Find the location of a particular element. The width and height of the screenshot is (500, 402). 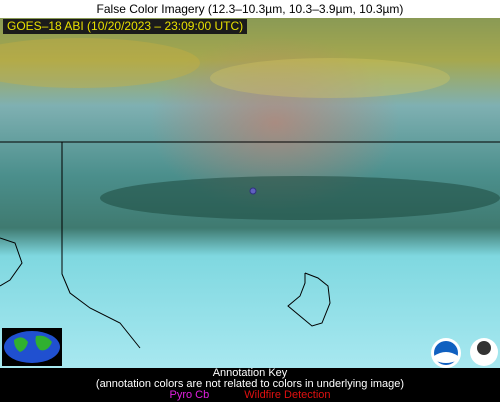

key-item: Pyro Cb is located at coordinates (189, 395).